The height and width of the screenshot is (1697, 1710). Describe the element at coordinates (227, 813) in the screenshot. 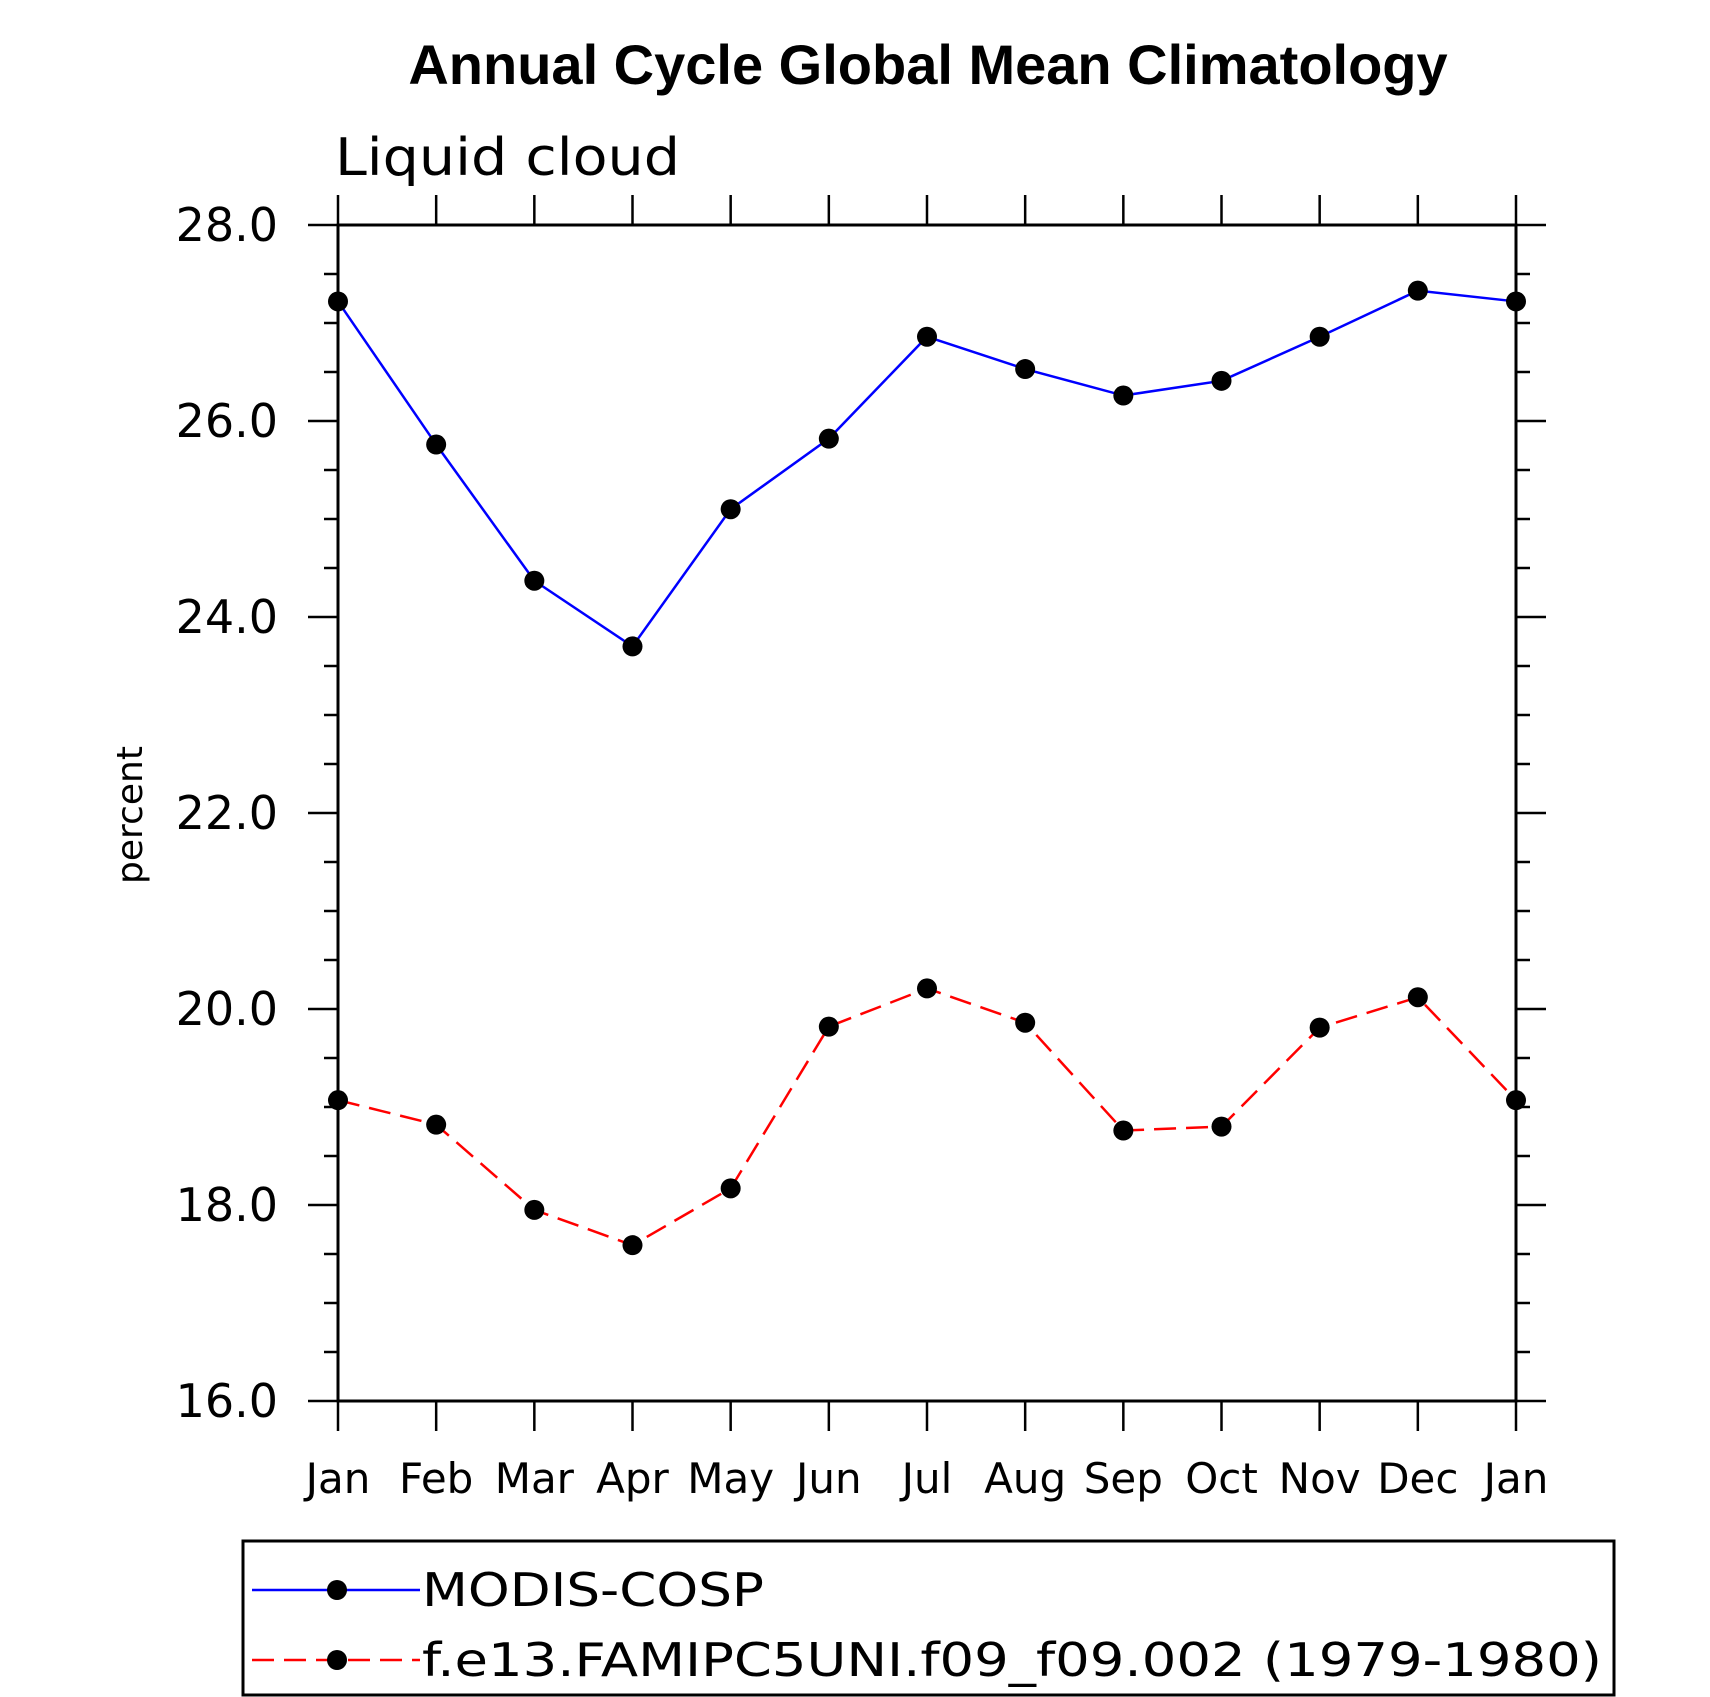

I see `y-tick-label: 22.0` at that location.